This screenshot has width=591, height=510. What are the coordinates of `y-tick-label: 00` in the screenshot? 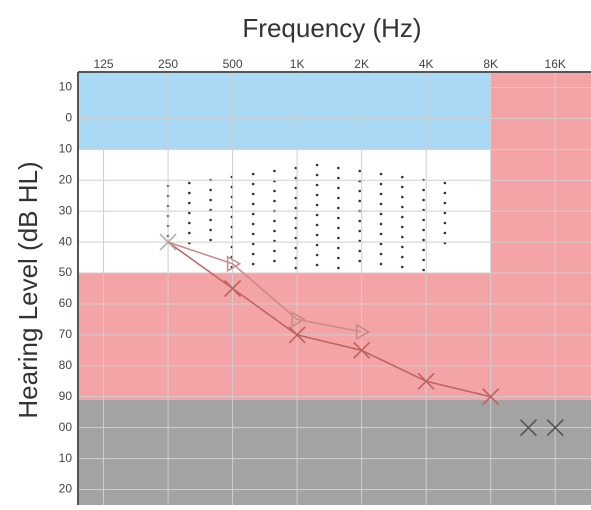 It's located at (66, 427).